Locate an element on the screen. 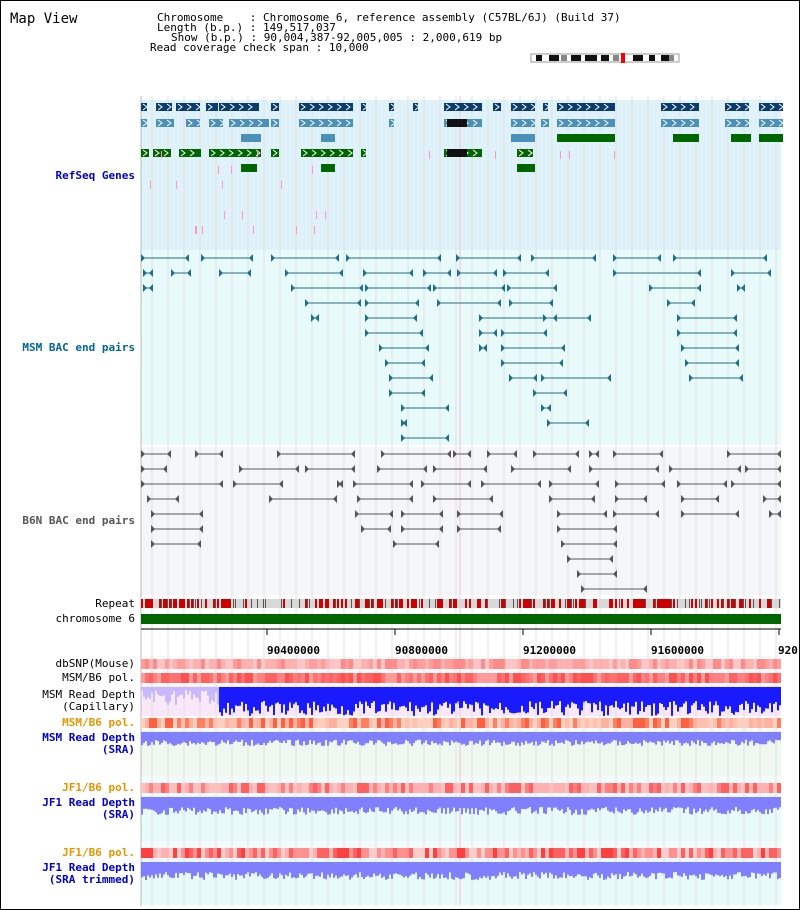 This screenshot has width=800, height=910. label-refseq-genes: RefSeq Genes is located at coordinates (95, 175).